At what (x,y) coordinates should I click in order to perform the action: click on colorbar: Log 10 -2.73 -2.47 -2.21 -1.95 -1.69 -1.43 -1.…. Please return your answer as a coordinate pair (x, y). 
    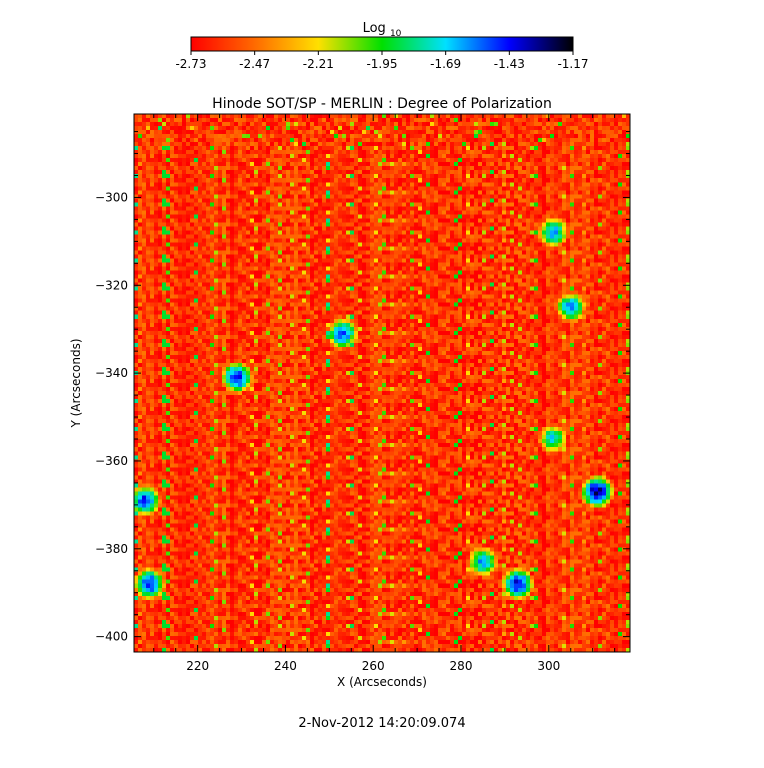
    Looking at the image, I should click on (381, 46).